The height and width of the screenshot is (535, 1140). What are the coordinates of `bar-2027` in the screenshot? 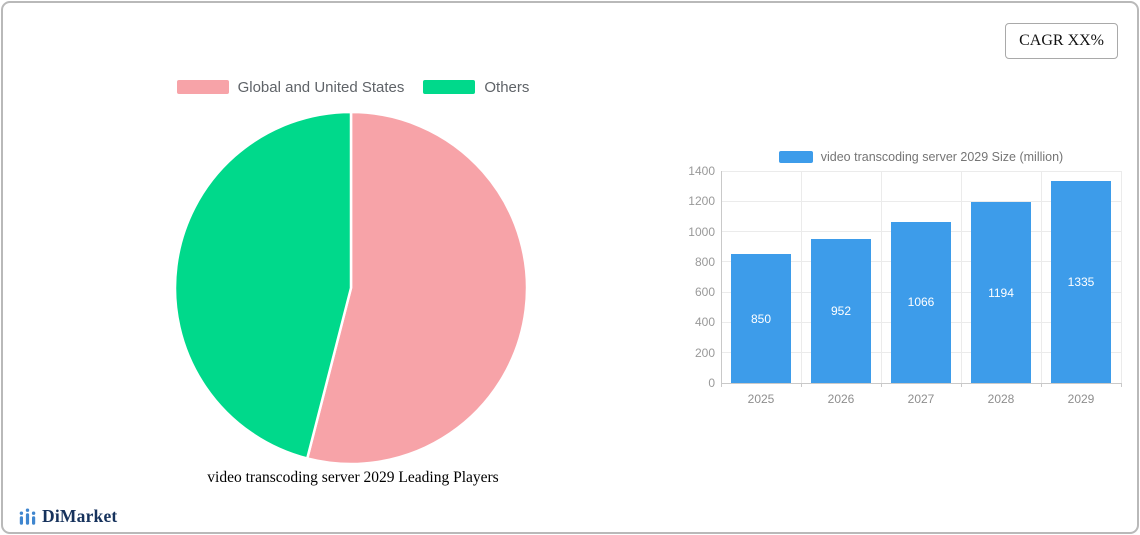 It's located at (921, 302).